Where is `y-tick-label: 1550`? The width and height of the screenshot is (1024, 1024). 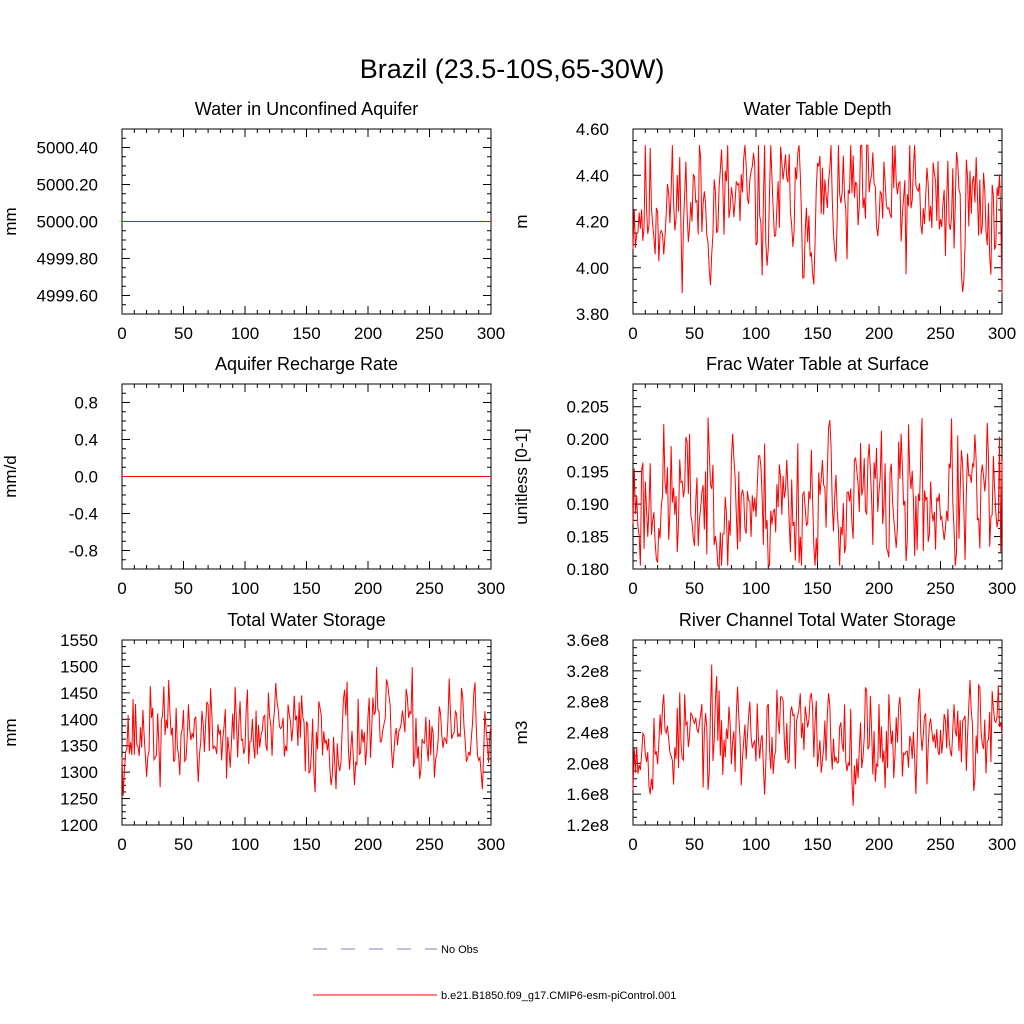
y-tick-label: 1550 is located at coordinates (79, 640).